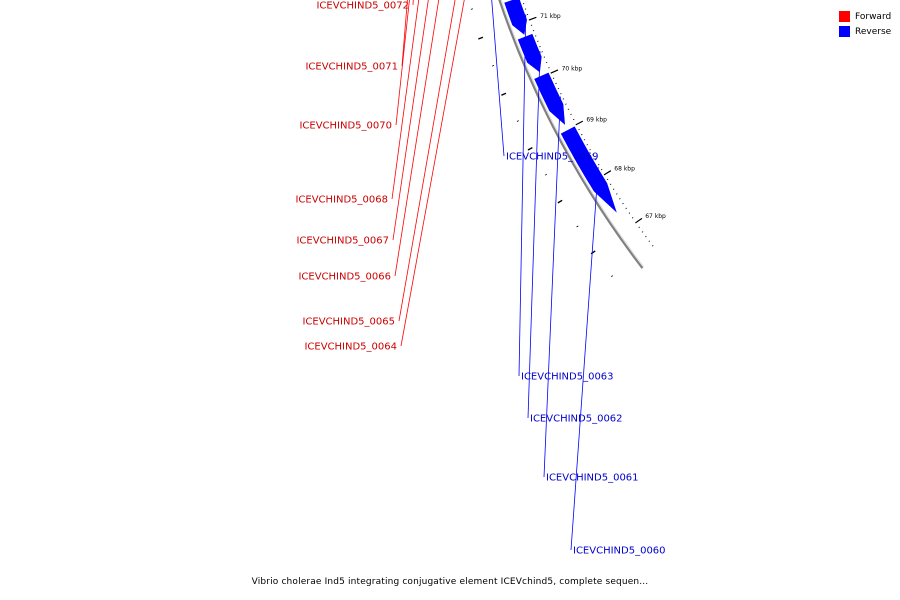 Image resolution: width=900 pixels, height=600 pixels. Describe the element at coordinates (362, 6) in the screenshot. I see `gene-label: ICEVCHIND5_0072` at that location.